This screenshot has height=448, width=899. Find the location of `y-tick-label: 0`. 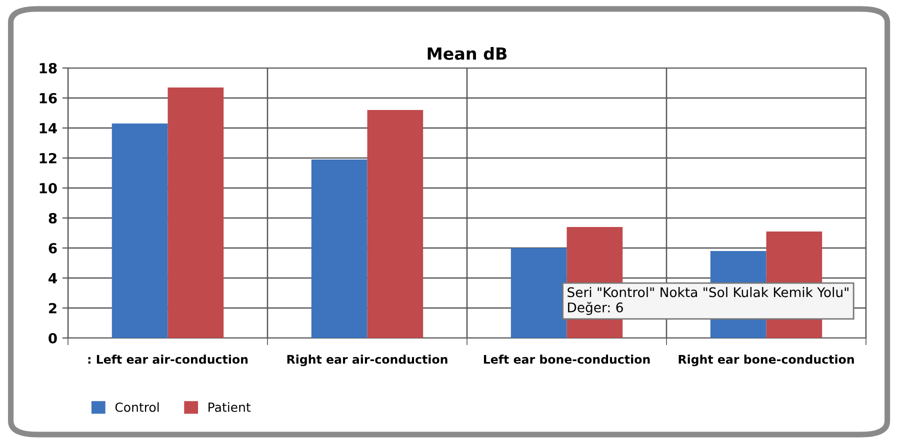

y-tick-label: 0 is located at coordinates (52, 338).